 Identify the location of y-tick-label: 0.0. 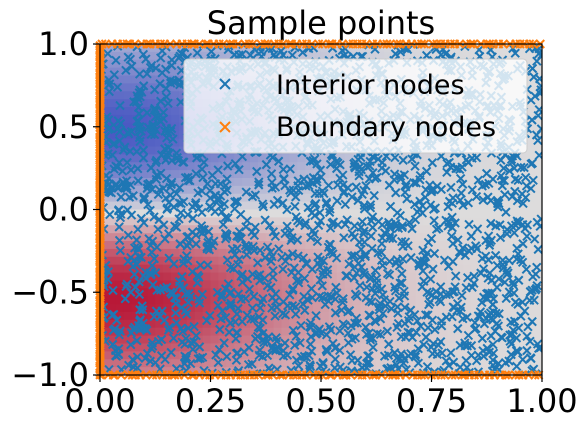
(63, 210).